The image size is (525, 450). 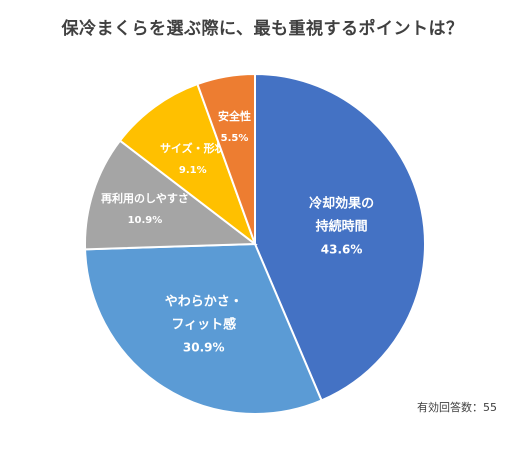 I want to click on slice-value-label: 5.5%, so click(x=235, y=138).